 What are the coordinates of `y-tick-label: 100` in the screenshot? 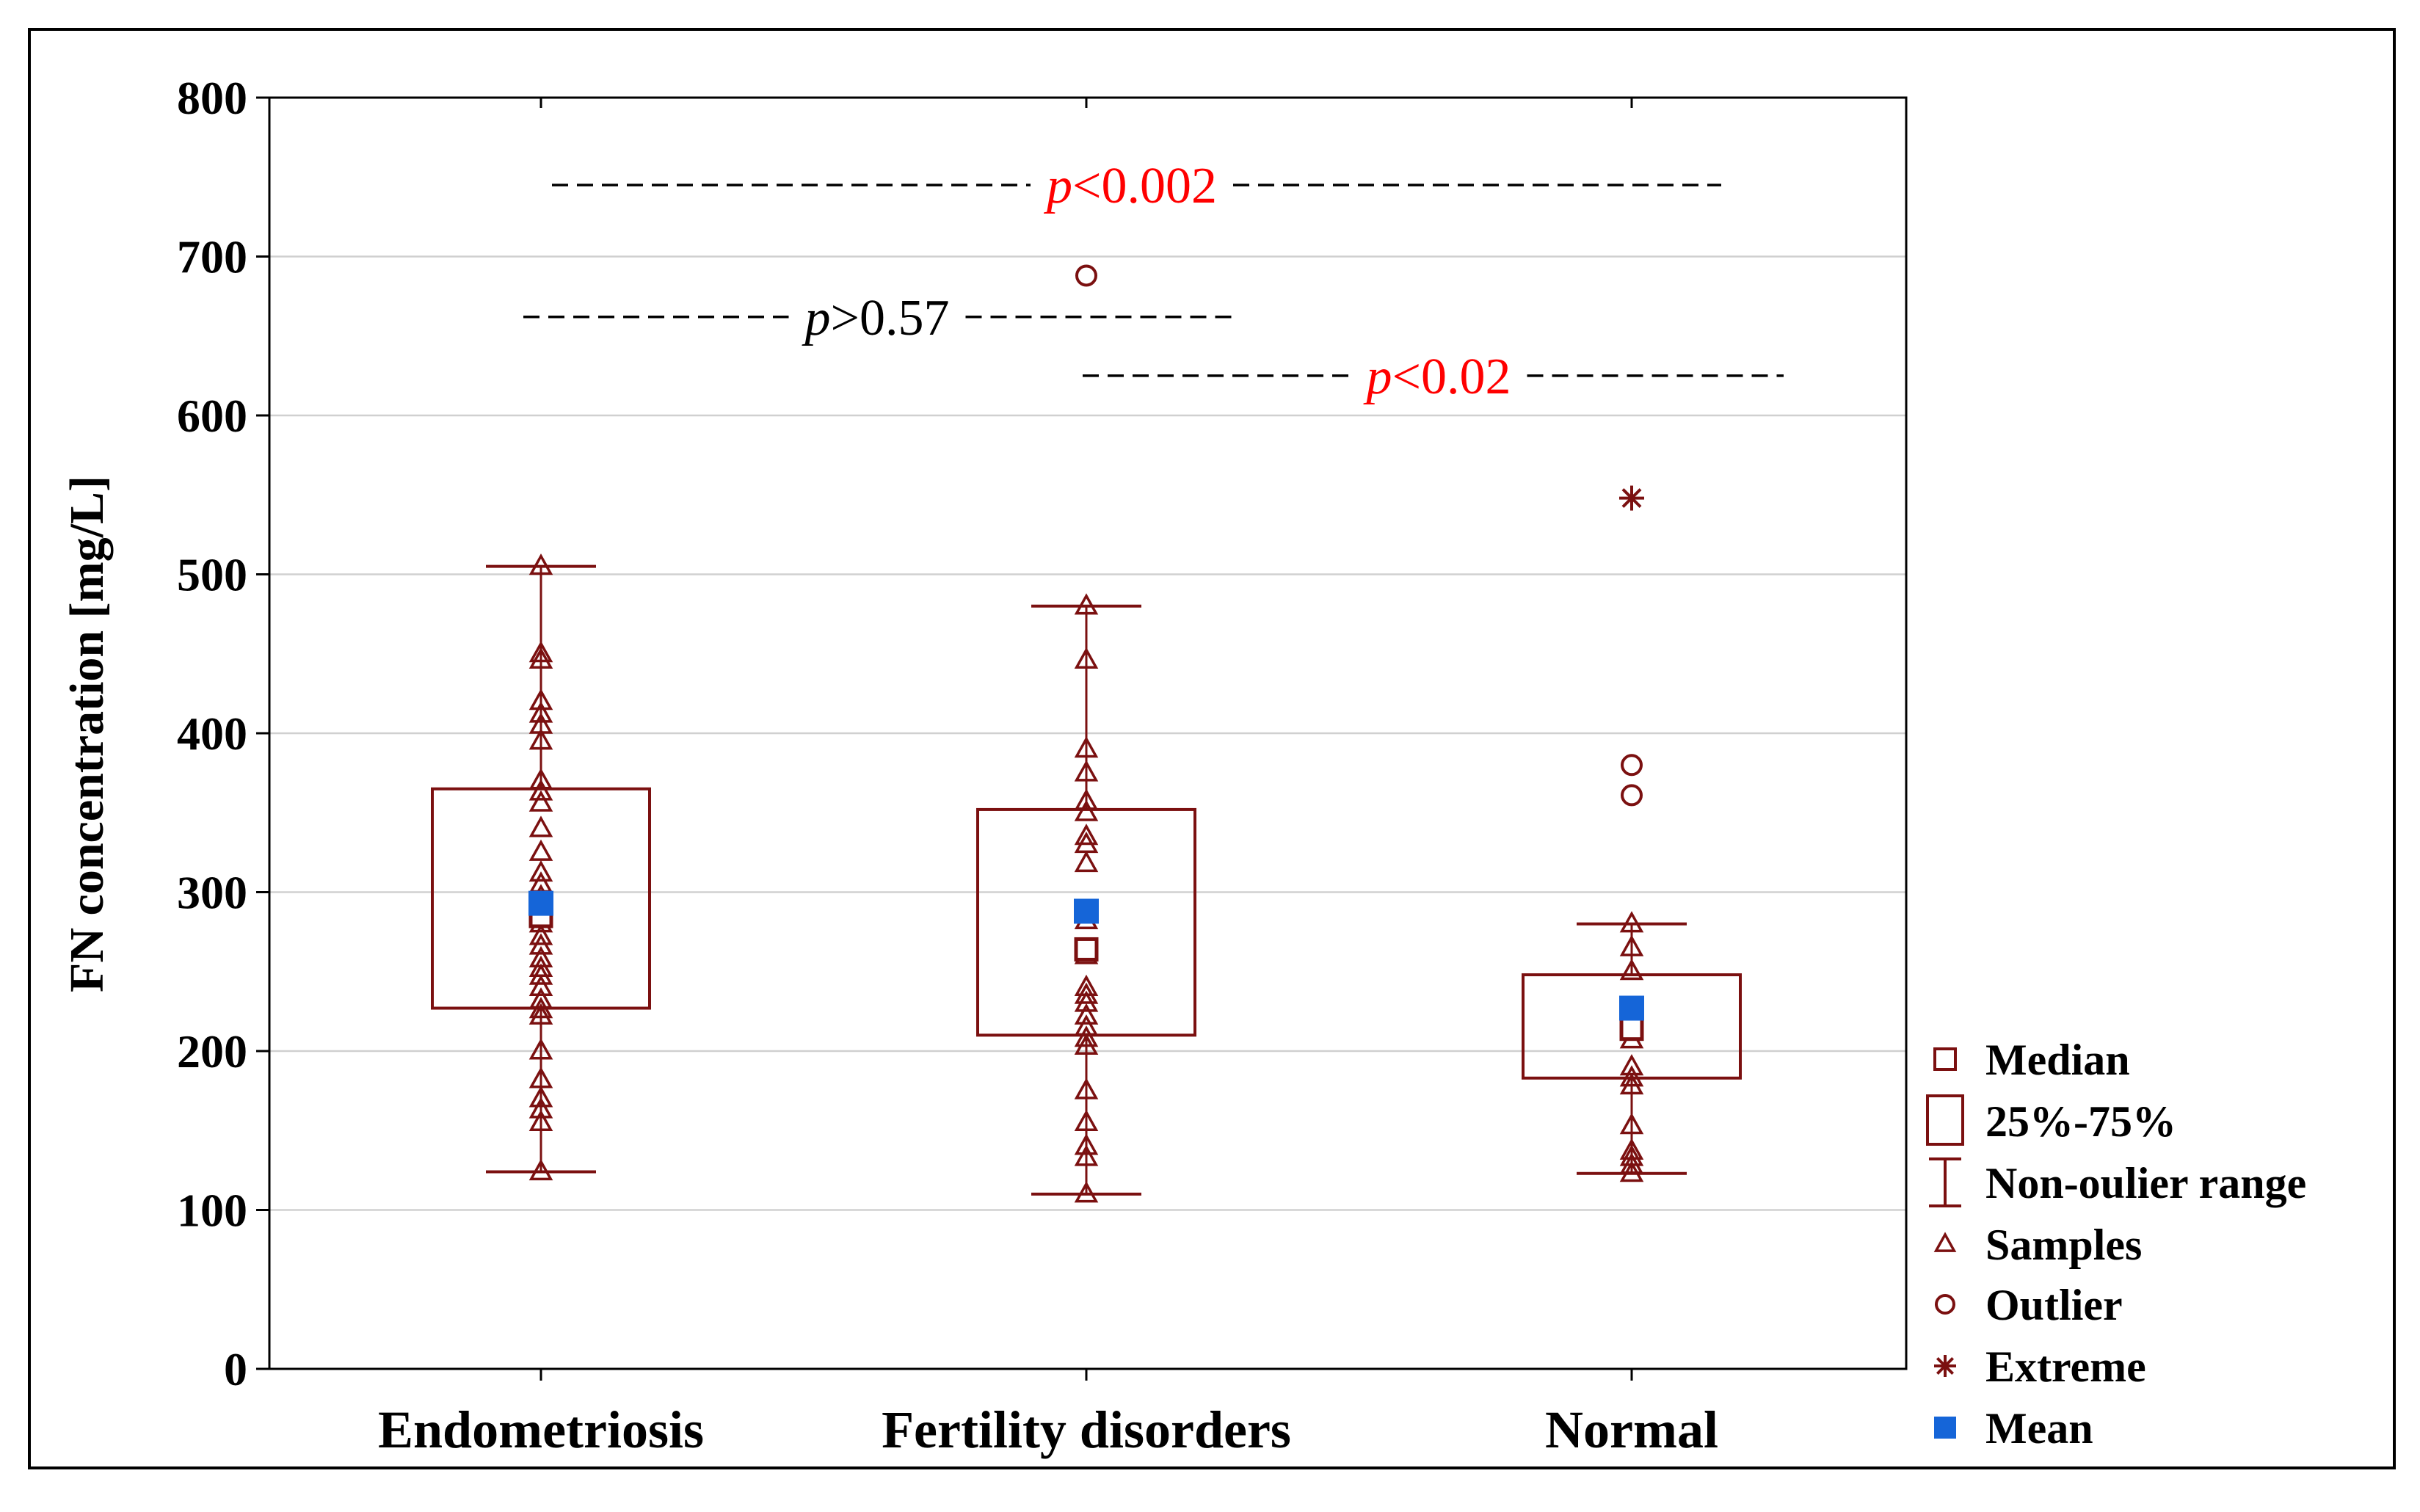 It's located at (212, 1211).